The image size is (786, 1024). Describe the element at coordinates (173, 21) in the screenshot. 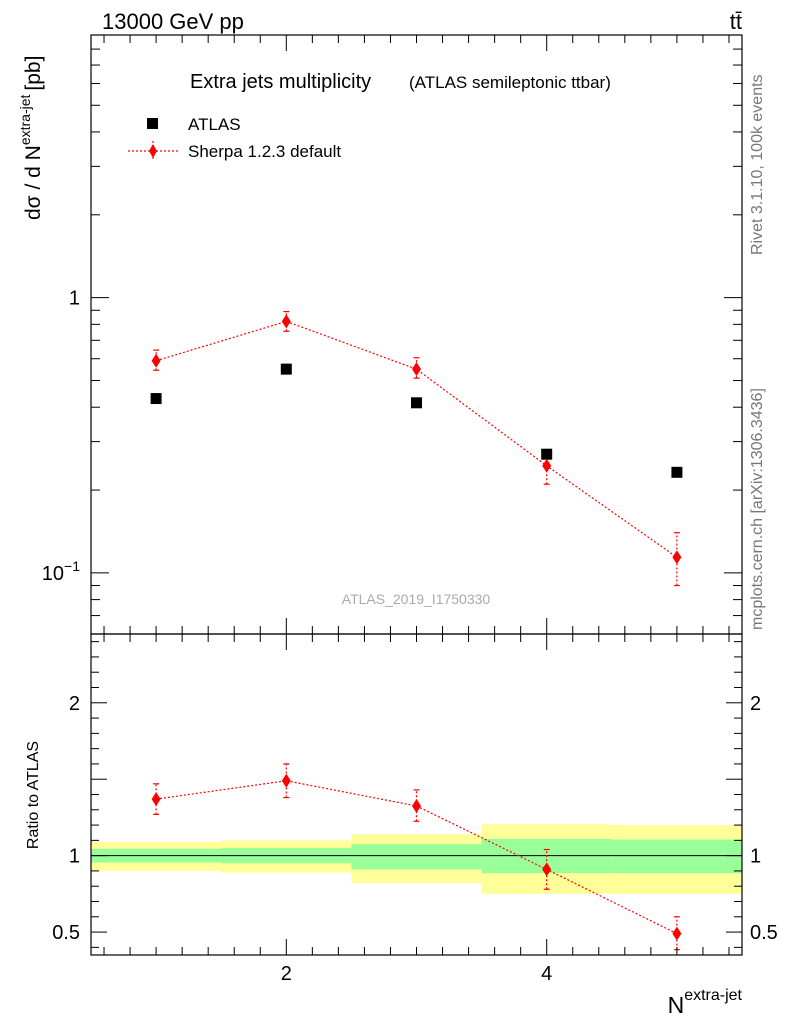

I see `energy-label: 13000 GeV pp` at that location.